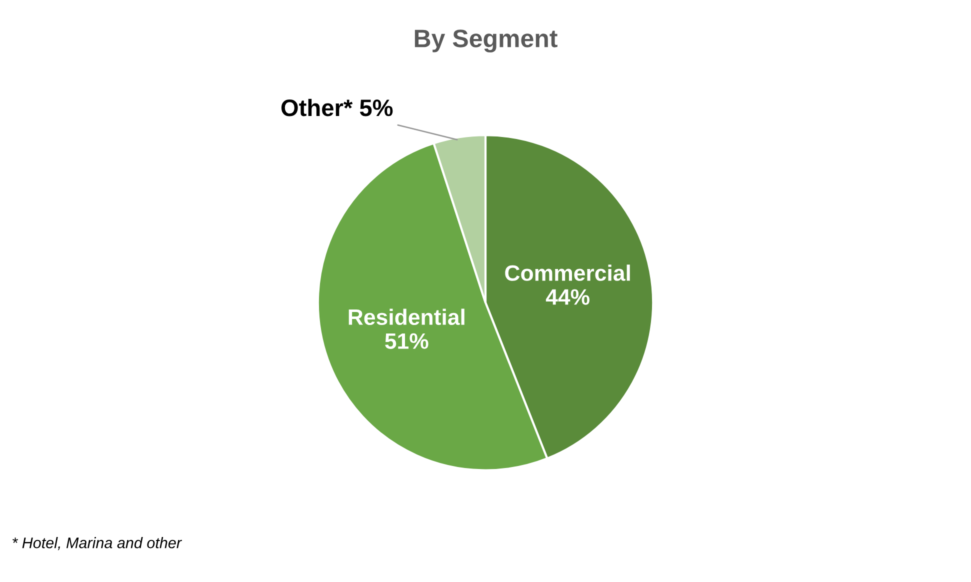 The width and height of the screenshot is (971, 582). I want to click on chart-title: By Segment, so click(486, 41).